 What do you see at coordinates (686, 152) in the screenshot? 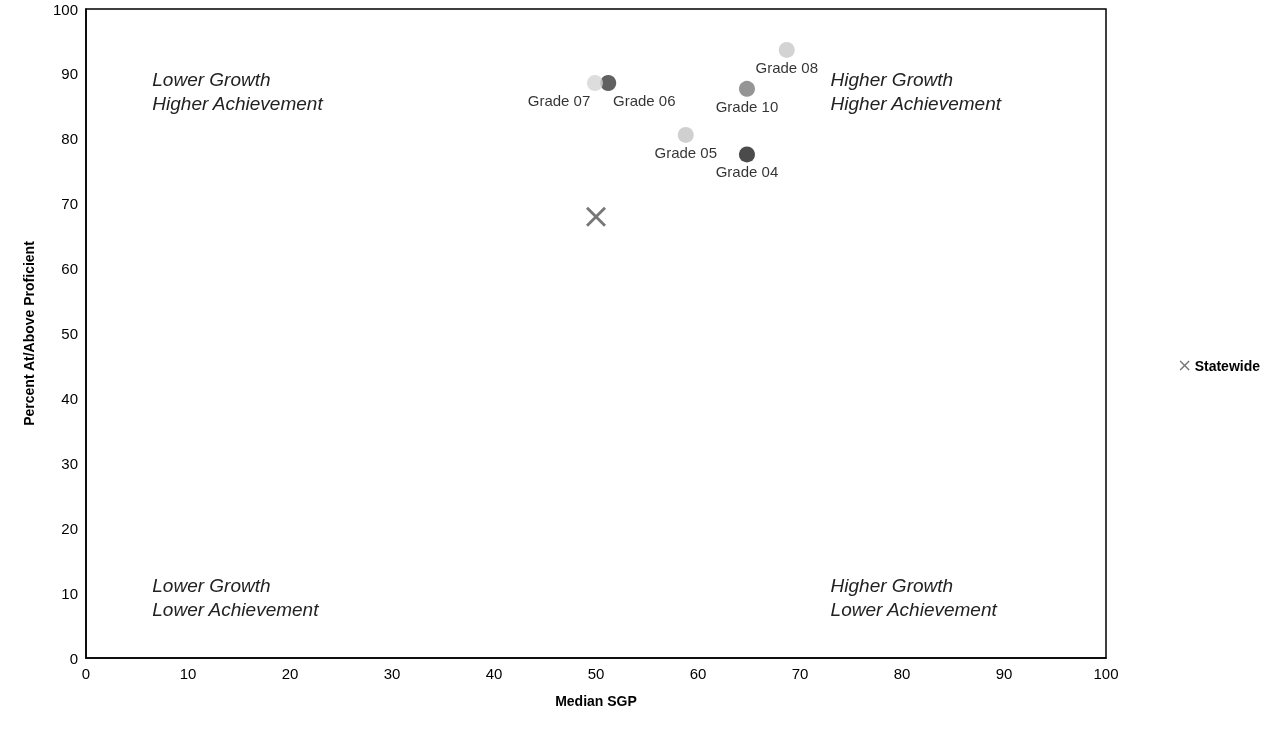
I see `series-label: Grade 05` at bounding box center [686, 152].